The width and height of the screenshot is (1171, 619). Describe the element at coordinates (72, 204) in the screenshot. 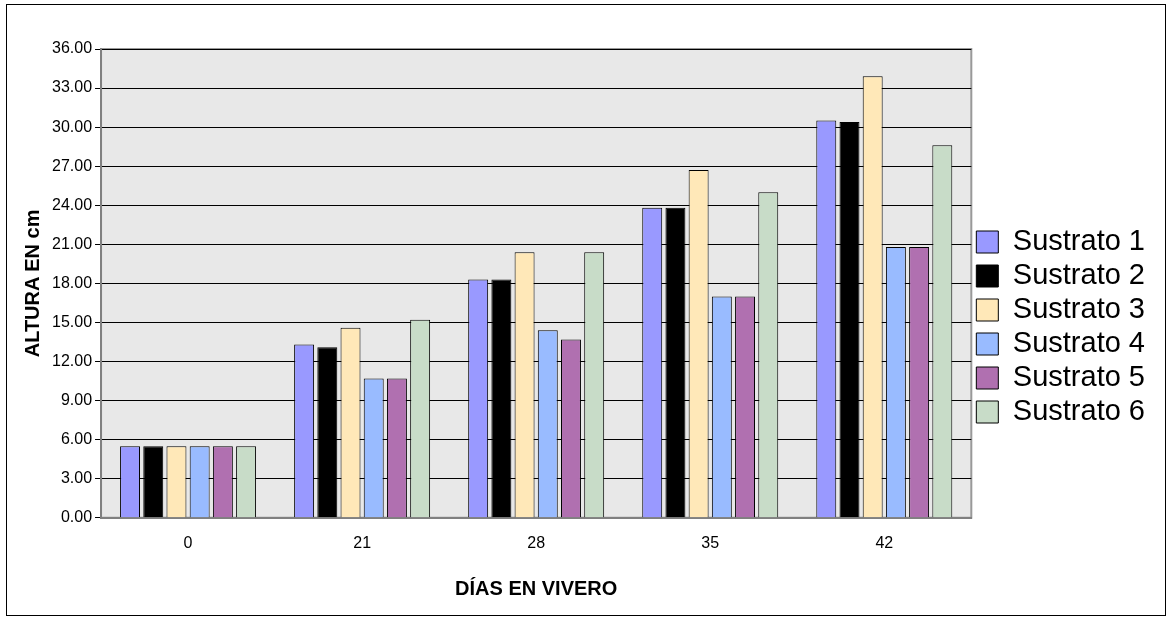

I see `y-tick-label: 24.00` at that location.